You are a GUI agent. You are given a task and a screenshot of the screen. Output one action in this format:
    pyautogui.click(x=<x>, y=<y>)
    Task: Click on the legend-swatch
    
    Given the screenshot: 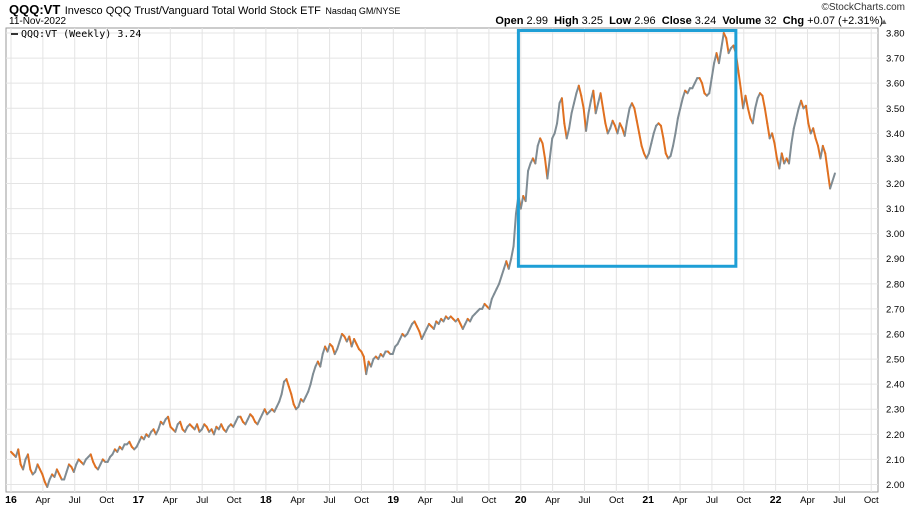 What is the action you would take?
    pyautogui.click(x=14, y=34)
    